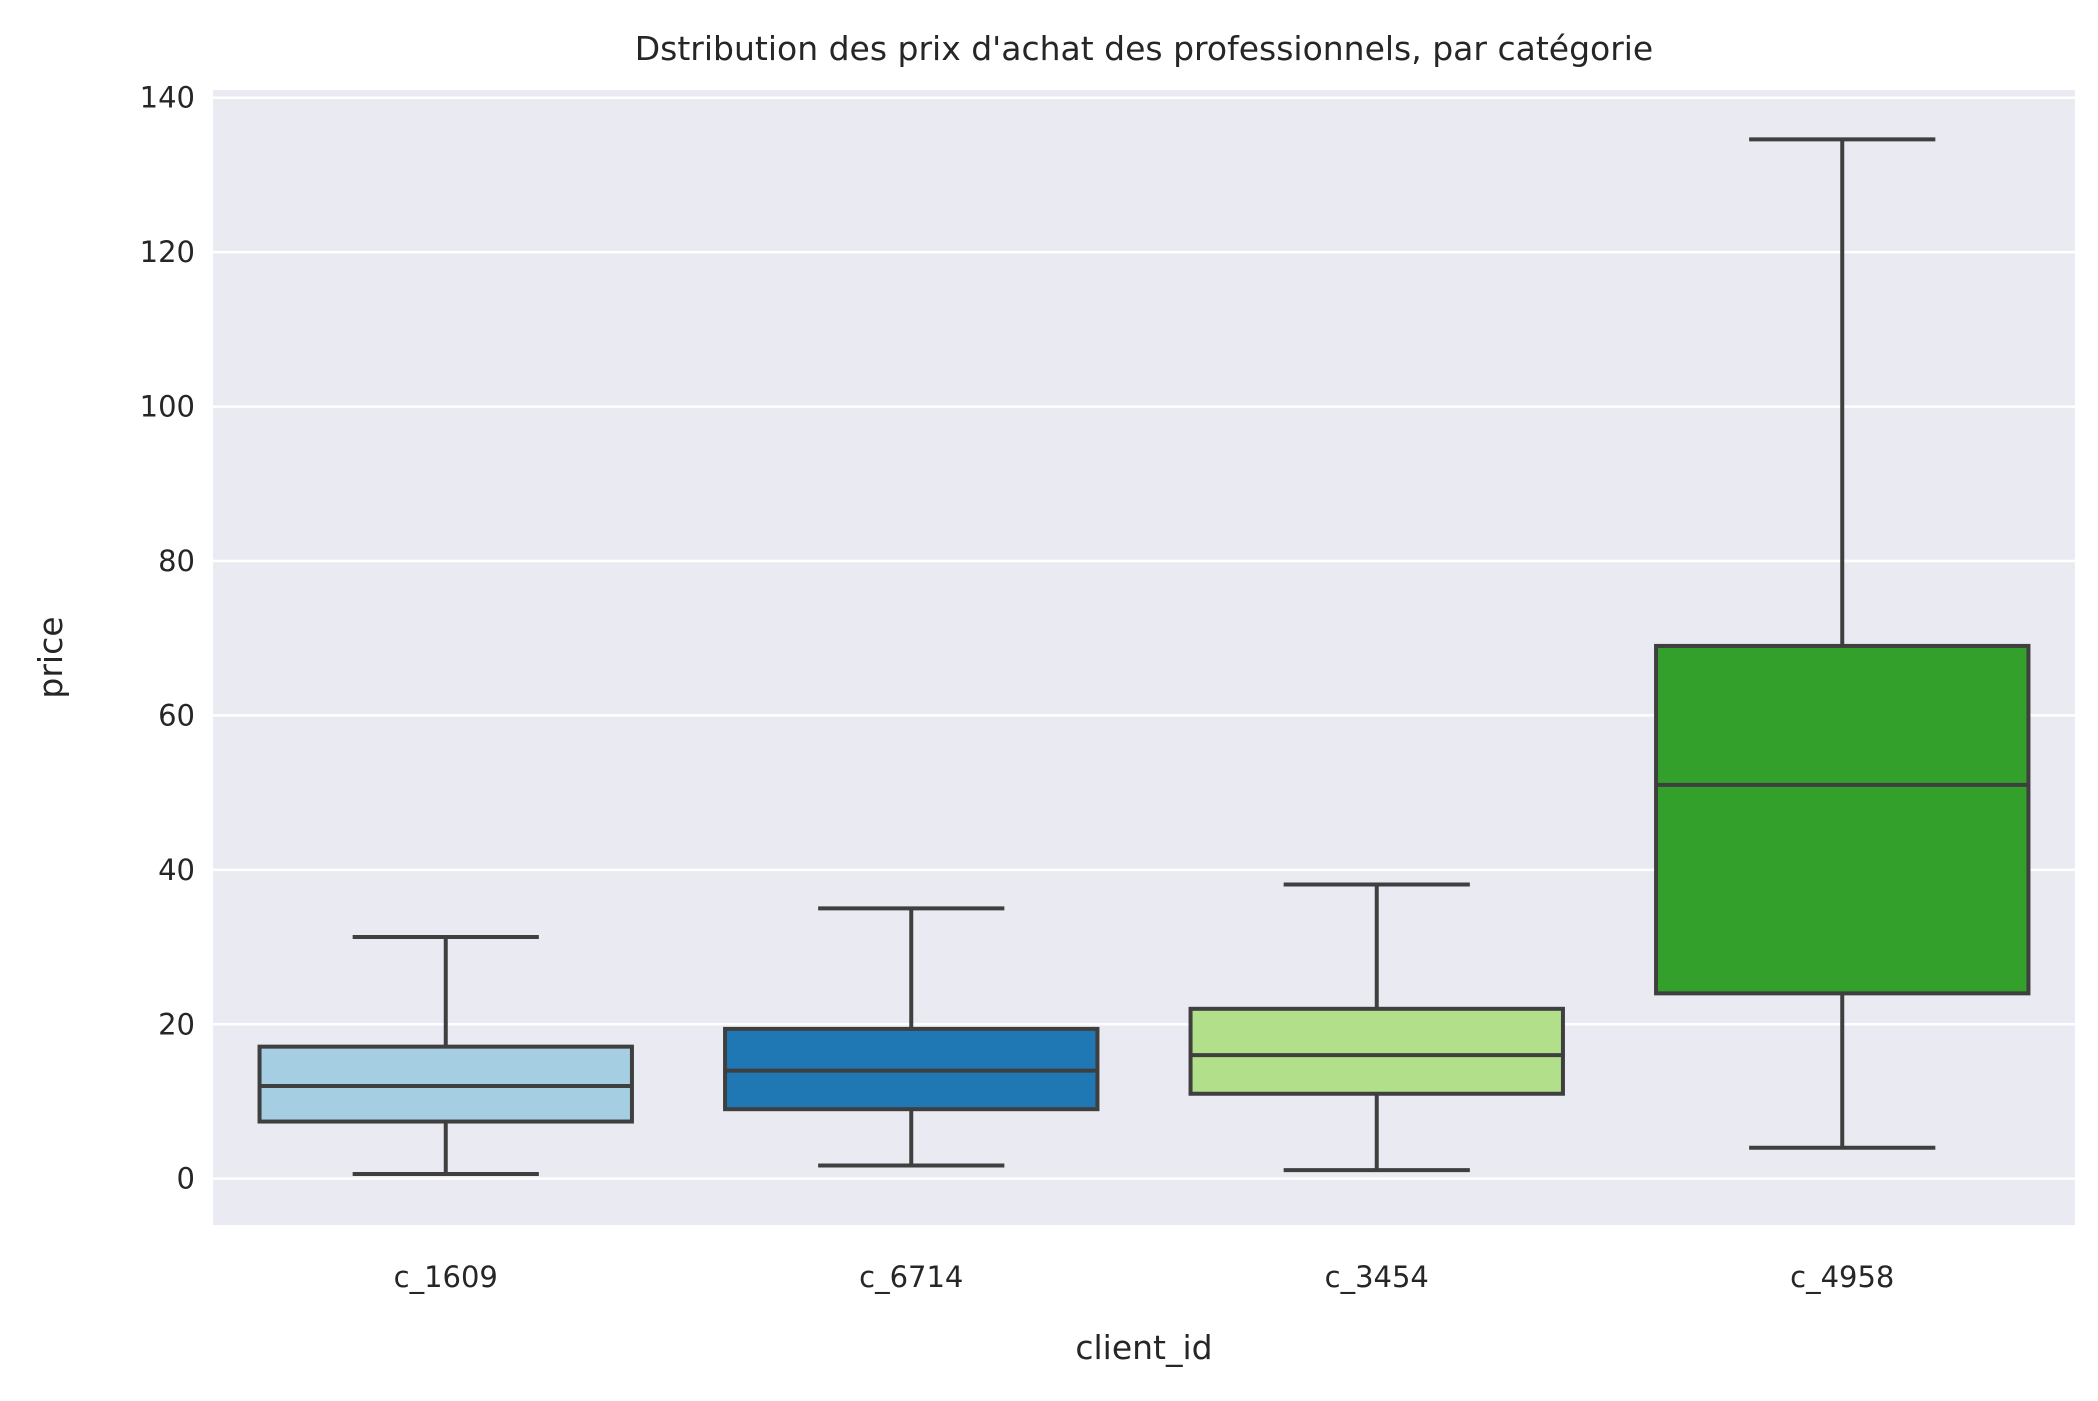 This screenshot has height=1401, width=2098. What do you see at coordinates (1144, 1277) in the screenshot?
I see `x-tick-labels: c_1609 c_6714 c_3454 c_4958` at bounding box center [1144, 1277].